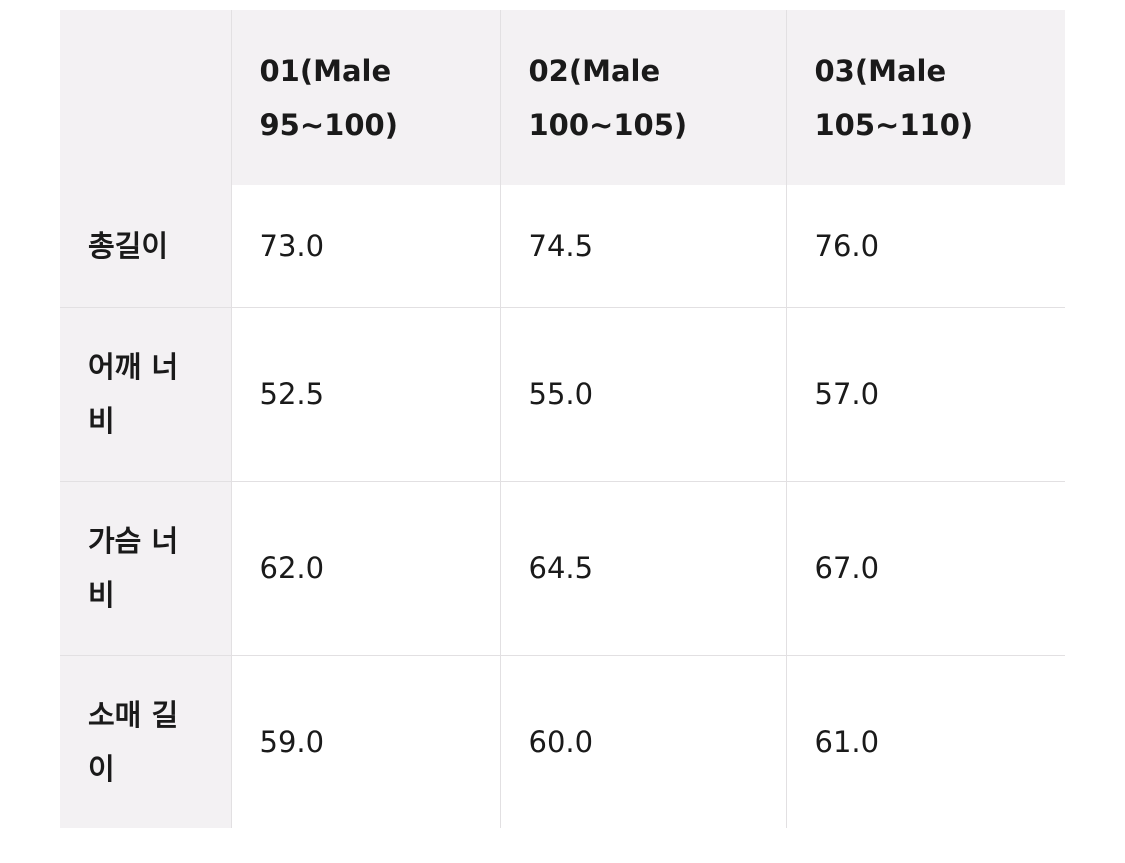 This screenshot has height=863, width=1125. I want to click on table-cell-text: 57.0, so click(847, 394).